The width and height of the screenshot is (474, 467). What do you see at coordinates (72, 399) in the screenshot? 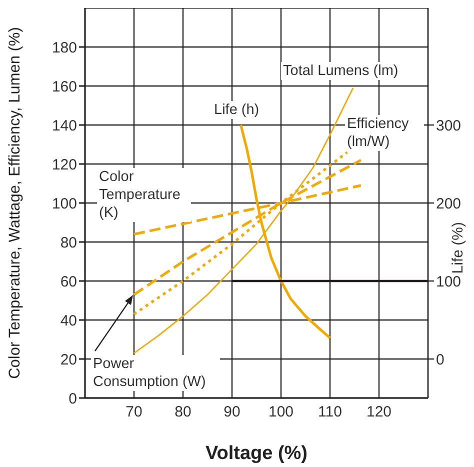
I see `y-tick-label: 0` at bounding box center [72, 399].